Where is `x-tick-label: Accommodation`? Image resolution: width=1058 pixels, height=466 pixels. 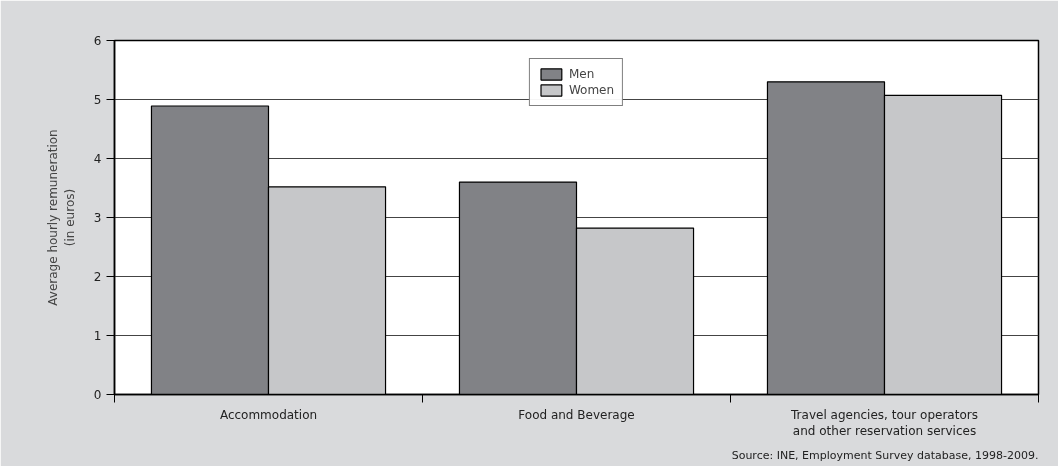 x-tick-label: Accommodation is located at coordinates (268, 414).